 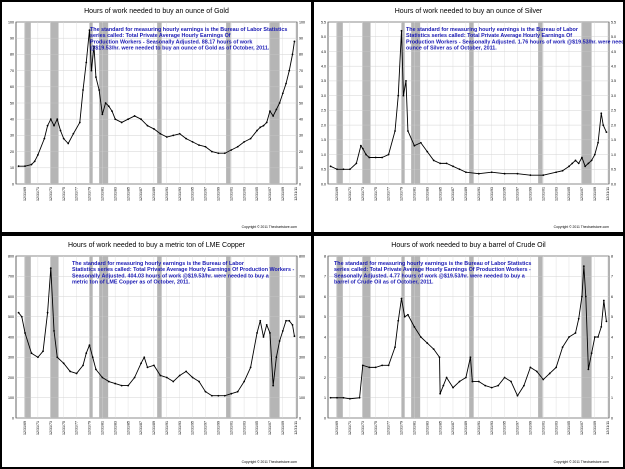 What do you see at coordinates (11, 22) in the screenshot?
I see `y-tick-label-left: 100` at bounding box center [11, 22].